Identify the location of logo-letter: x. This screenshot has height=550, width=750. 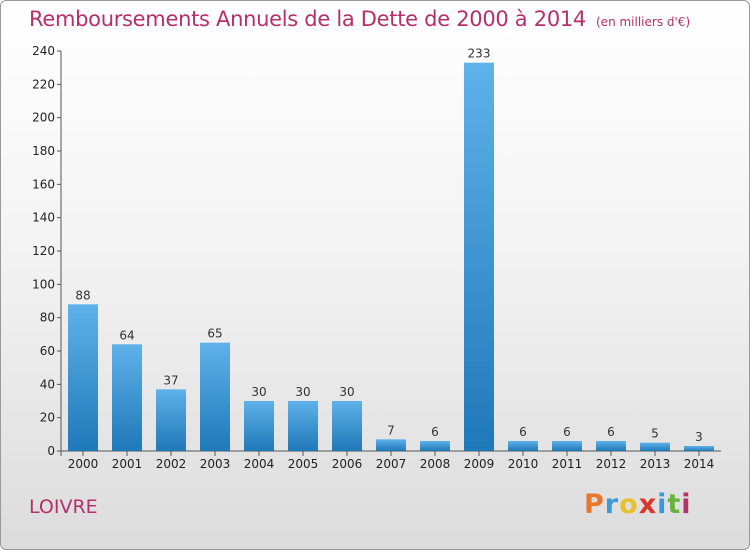
(648, 504).